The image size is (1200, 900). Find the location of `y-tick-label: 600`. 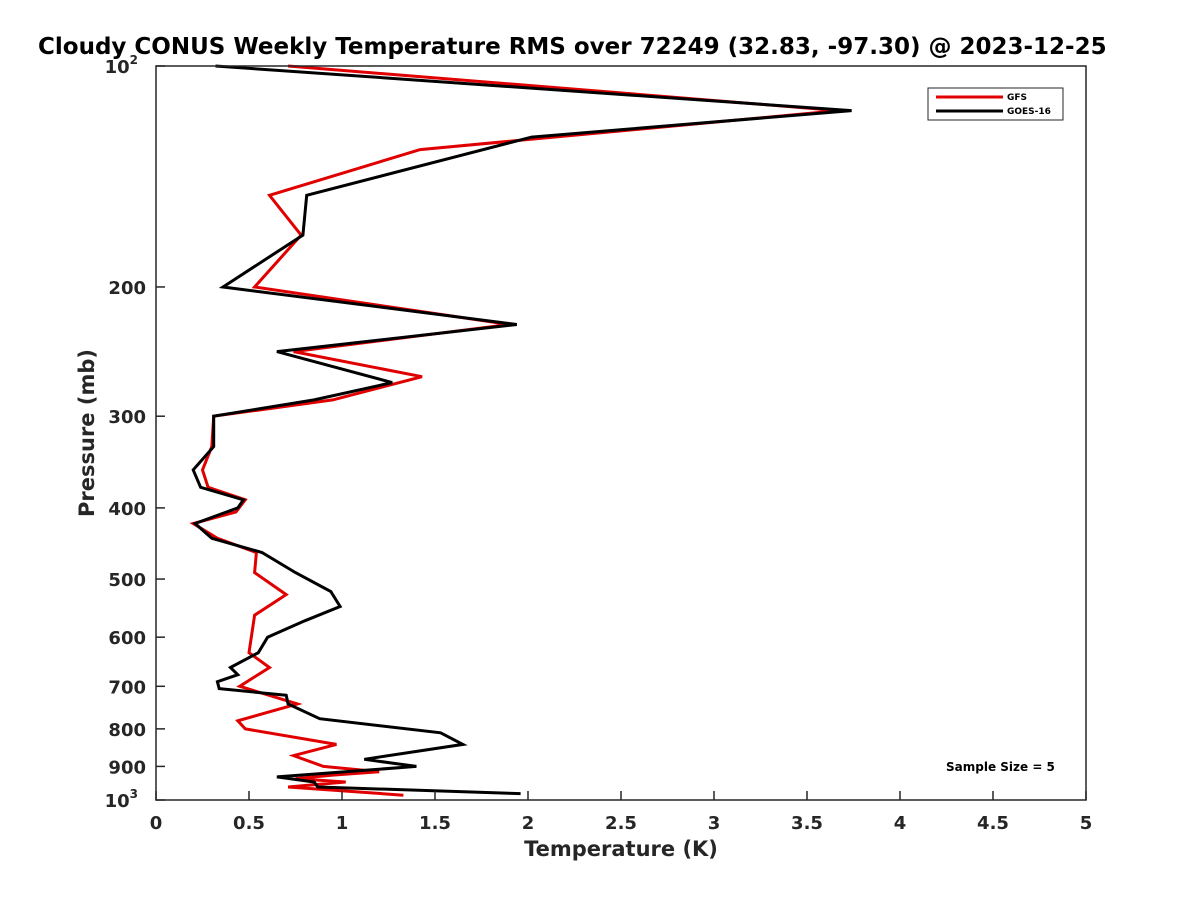

y-tick-label: 600 is located at coordinates (127, 638).